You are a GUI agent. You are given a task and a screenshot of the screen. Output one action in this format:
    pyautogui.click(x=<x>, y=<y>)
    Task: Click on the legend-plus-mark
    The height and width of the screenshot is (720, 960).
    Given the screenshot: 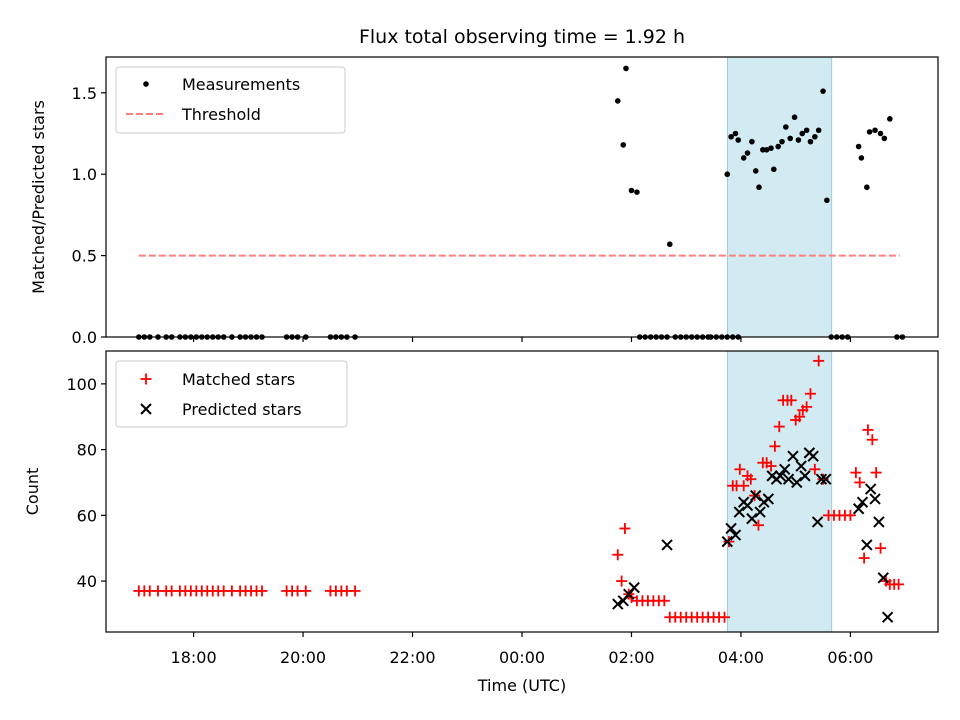 What is the action you would take?
    pyautogui.click(x=146, y=379)
    